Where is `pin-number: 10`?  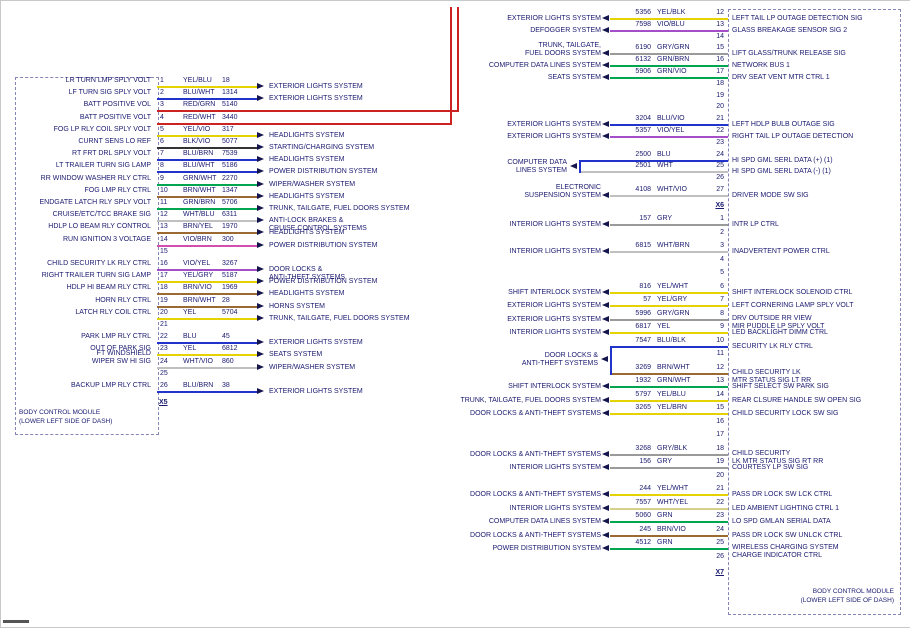 pin-number: 10 is located at coordinates (720, 340).